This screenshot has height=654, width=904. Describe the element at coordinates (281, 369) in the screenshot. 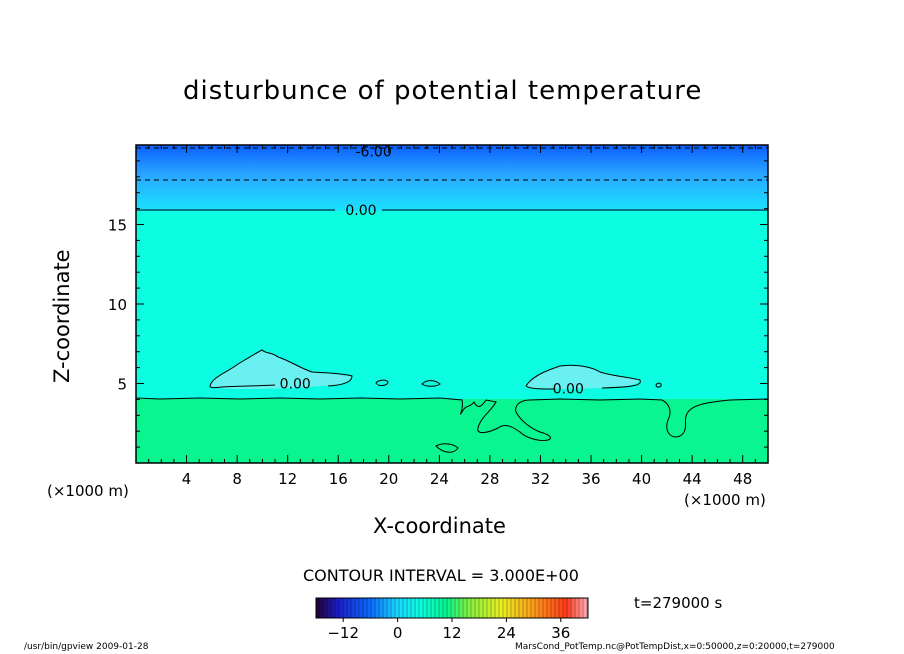

I see `contour-zero-mid-left` at that location.